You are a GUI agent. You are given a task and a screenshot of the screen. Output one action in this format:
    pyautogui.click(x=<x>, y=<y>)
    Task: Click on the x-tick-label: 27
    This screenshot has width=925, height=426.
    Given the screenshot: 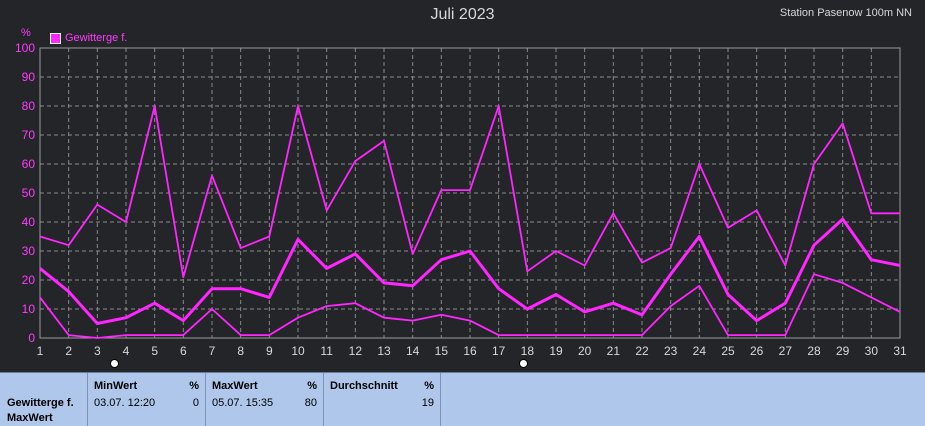 What is the action you would take?
    pyautogui.click(x=786, y=351)
    